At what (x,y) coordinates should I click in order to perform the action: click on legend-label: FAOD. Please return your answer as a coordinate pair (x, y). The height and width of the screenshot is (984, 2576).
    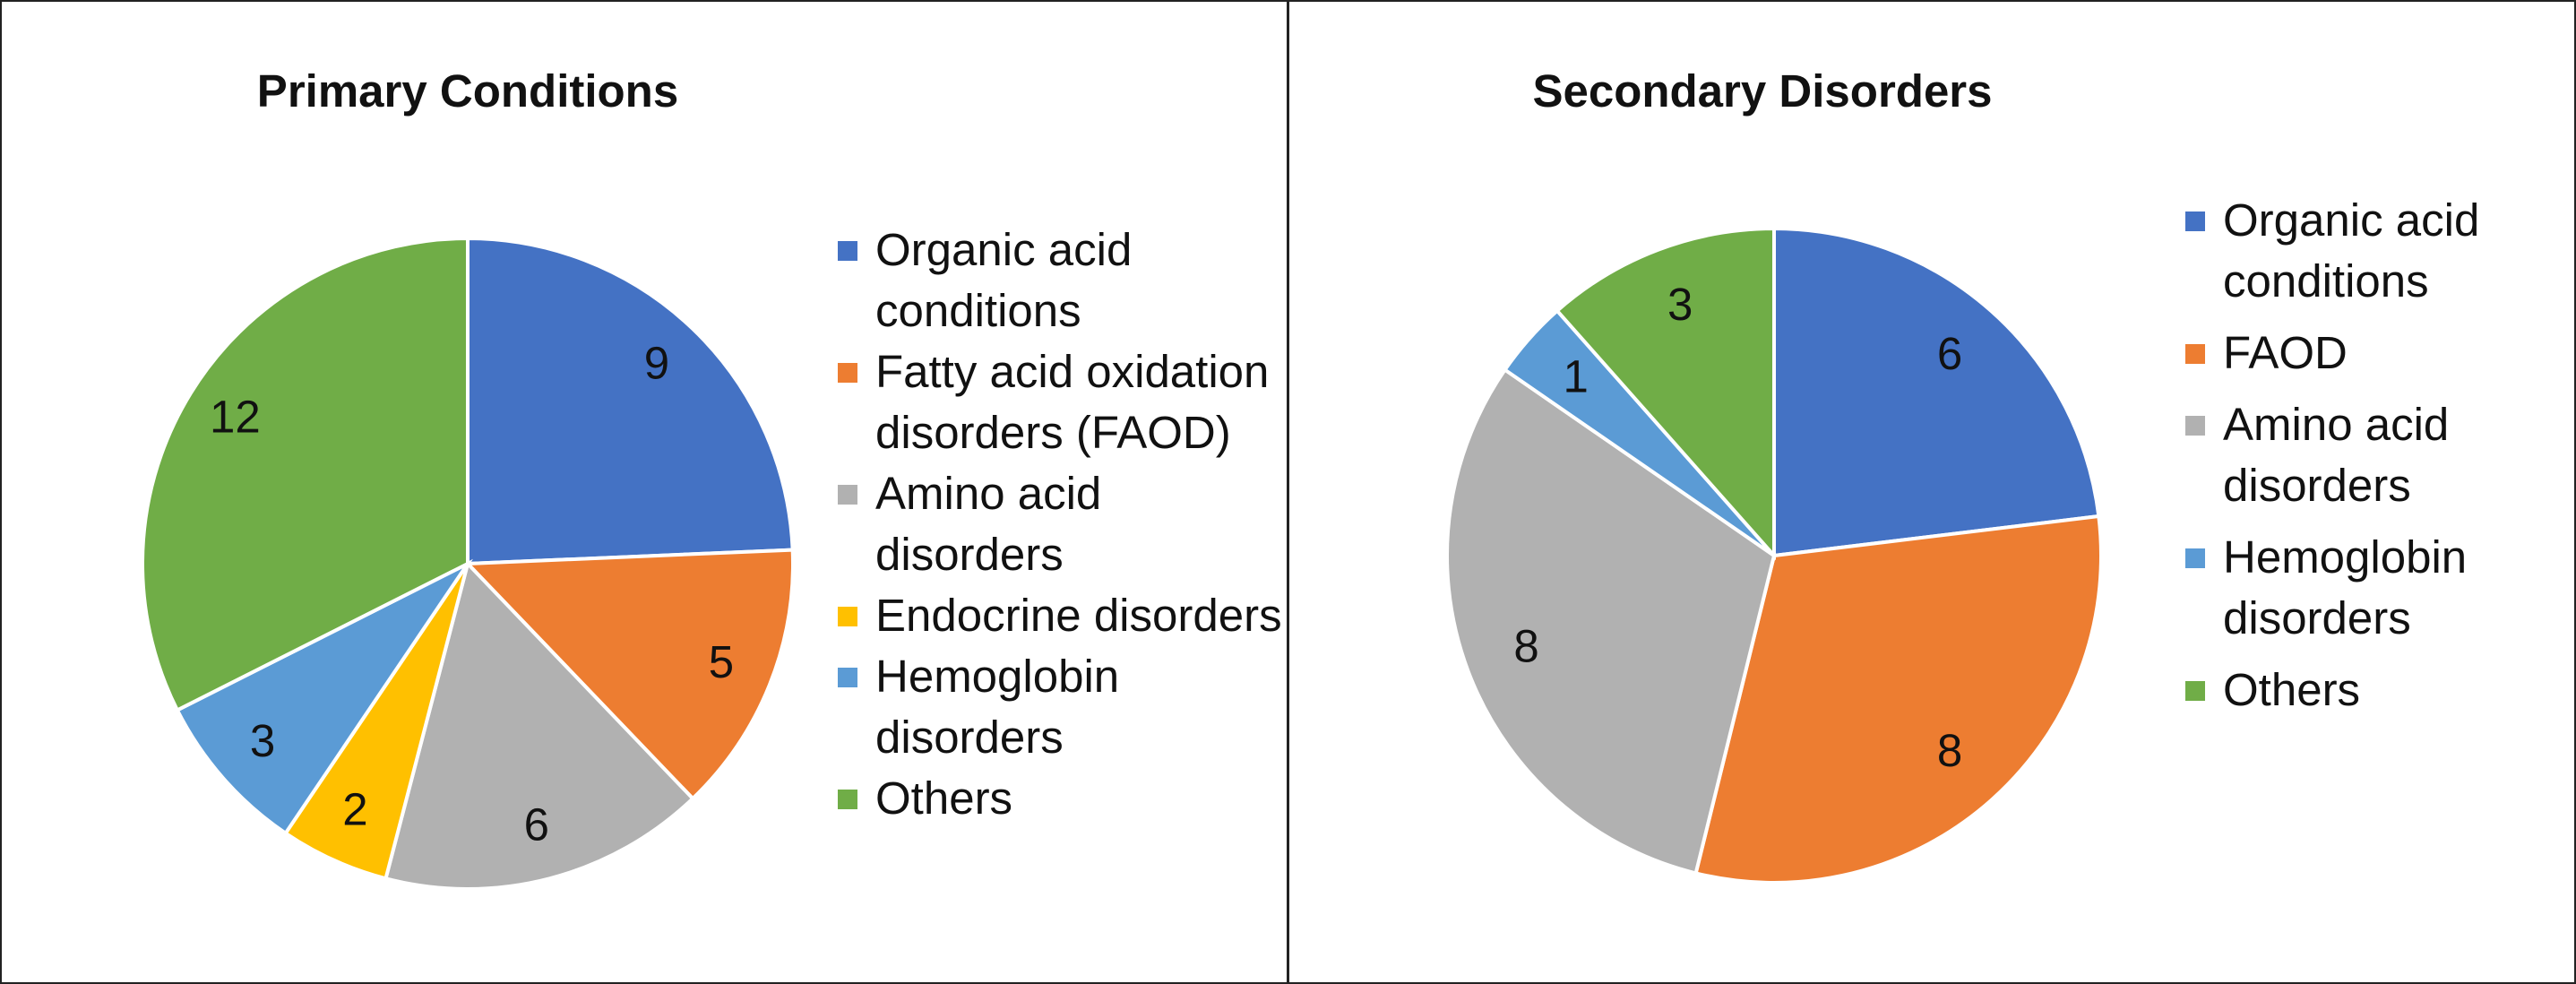
    Looking at the image, I should click on (2285, 352).